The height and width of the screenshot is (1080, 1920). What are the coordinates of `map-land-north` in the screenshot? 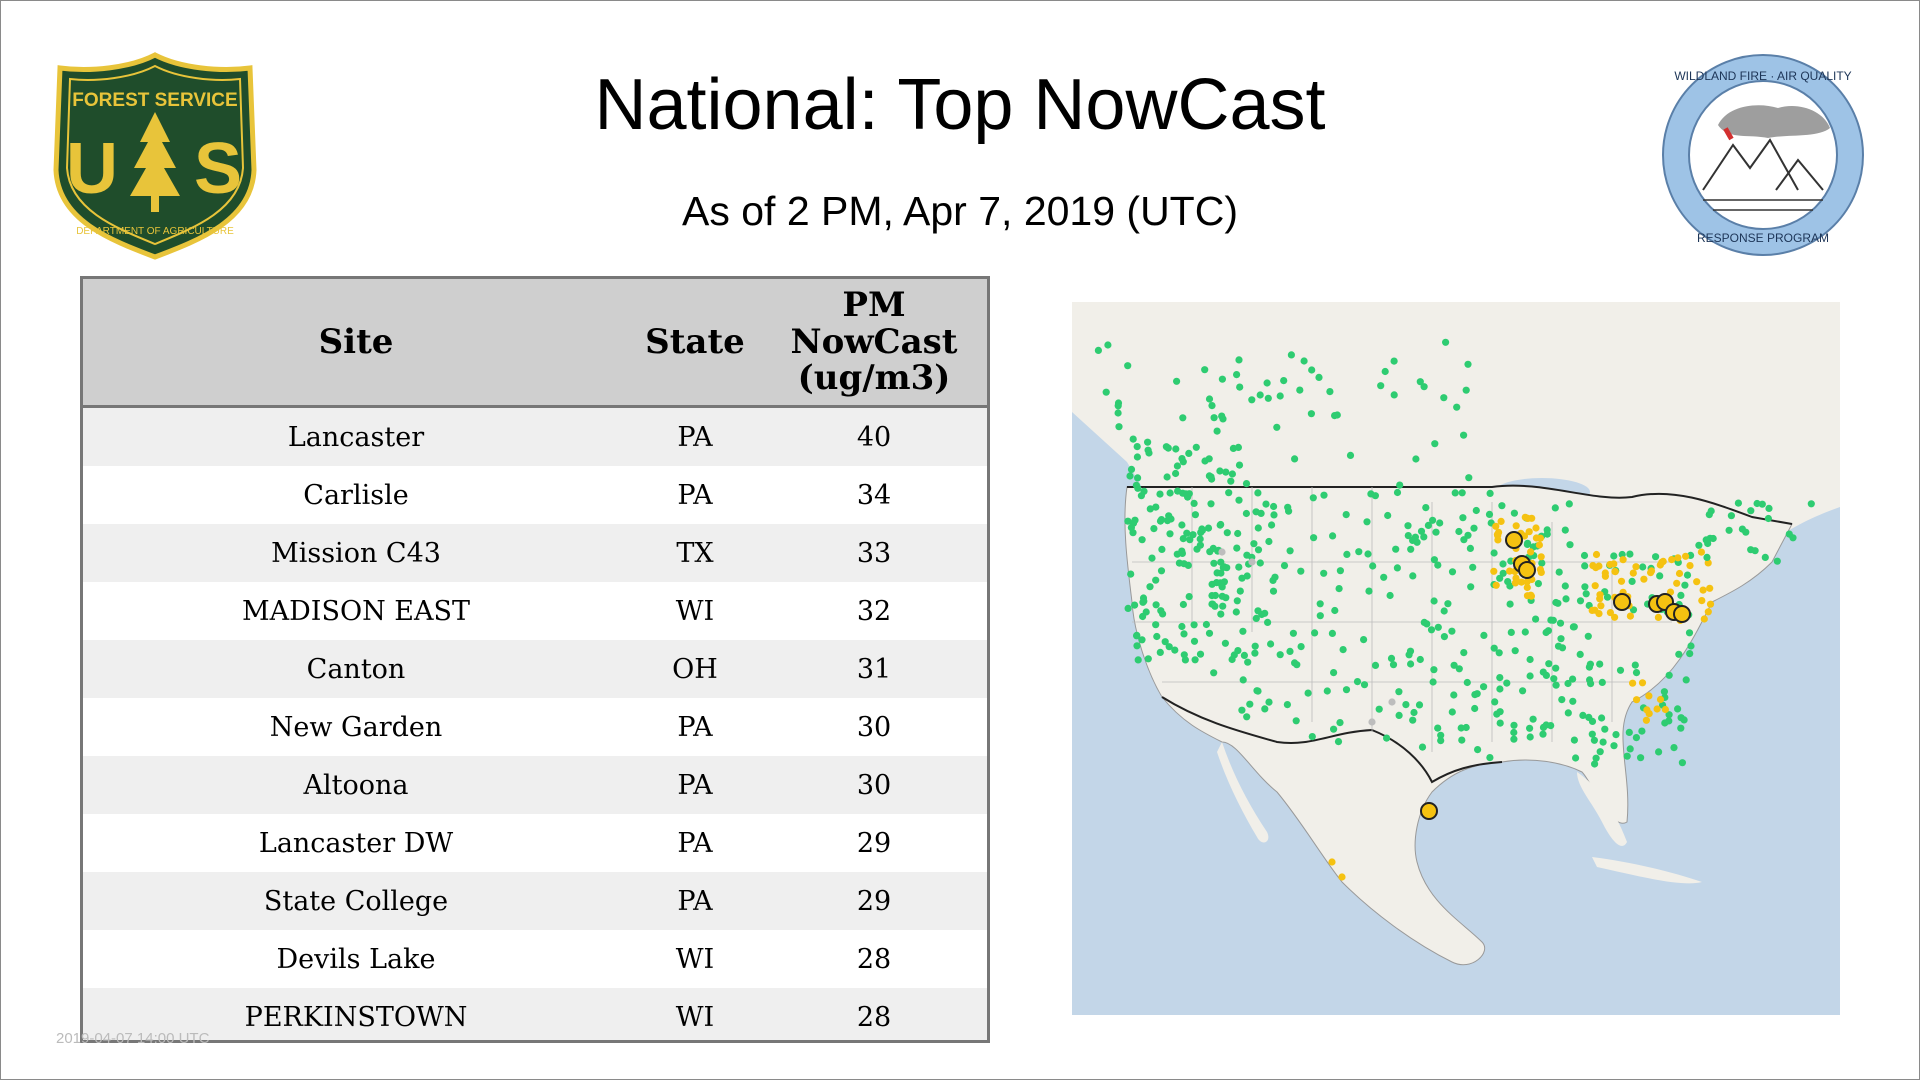 It's located at (1766, 334).